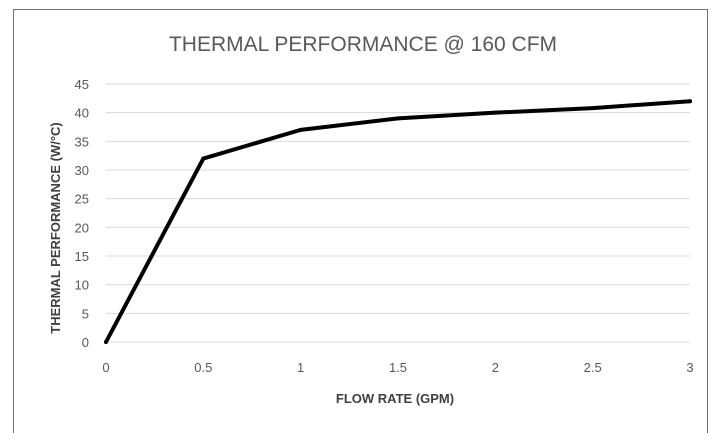 This screenshot has height=433, width=723. I want to click on y-tick-label: 10, so click(82, 285).